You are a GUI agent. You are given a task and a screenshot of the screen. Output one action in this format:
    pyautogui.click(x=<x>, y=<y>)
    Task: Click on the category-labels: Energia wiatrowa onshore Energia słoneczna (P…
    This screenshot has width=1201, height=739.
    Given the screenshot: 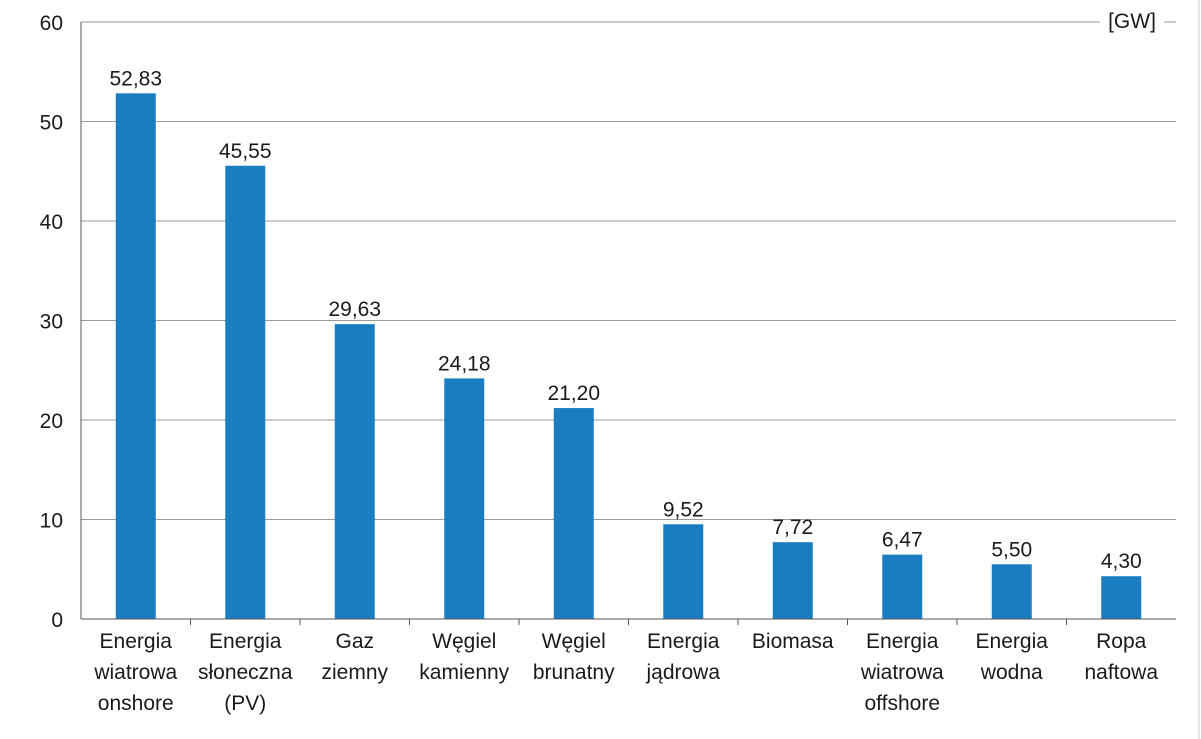 What is the action you would take?
    pyautogui.click(x=625, y=672)
    